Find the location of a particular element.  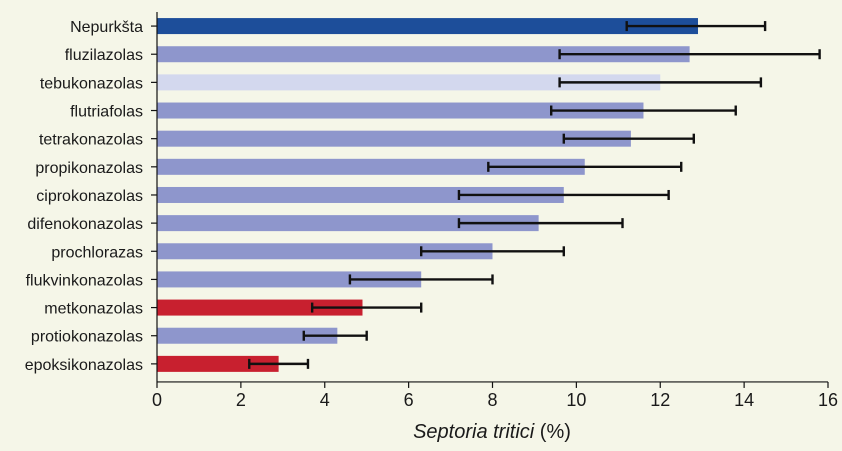

category-label-4: tetrakonazolas is located at coordinates (91, 140).